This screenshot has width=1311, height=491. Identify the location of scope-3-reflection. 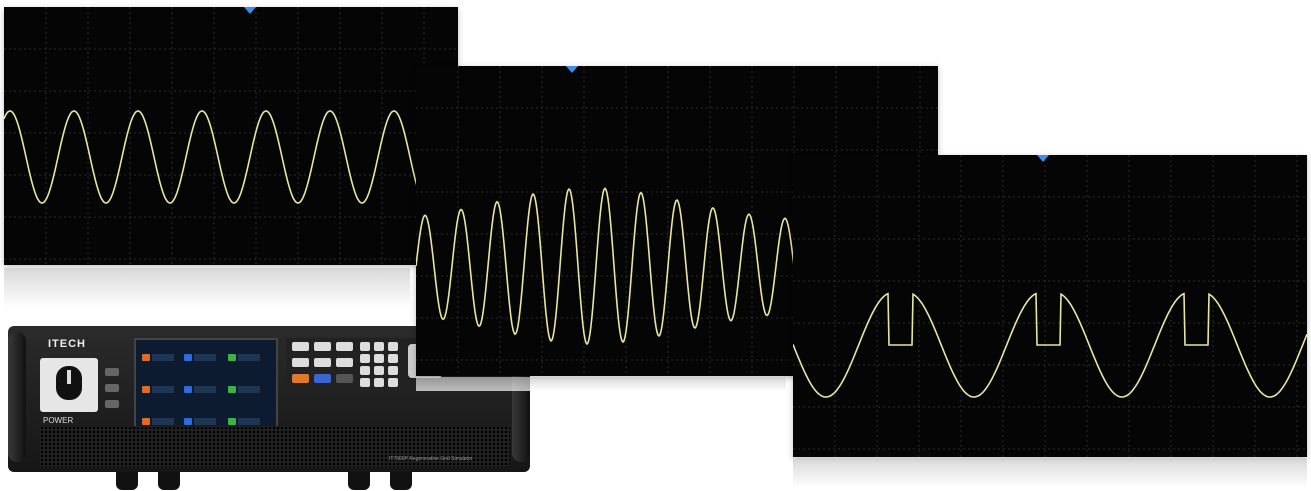
(1050, 473).